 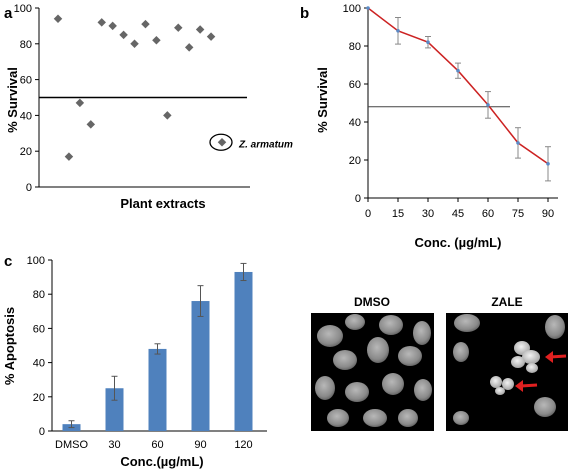 I want to click on panel-b-series-line, so click(x=458, y=86).